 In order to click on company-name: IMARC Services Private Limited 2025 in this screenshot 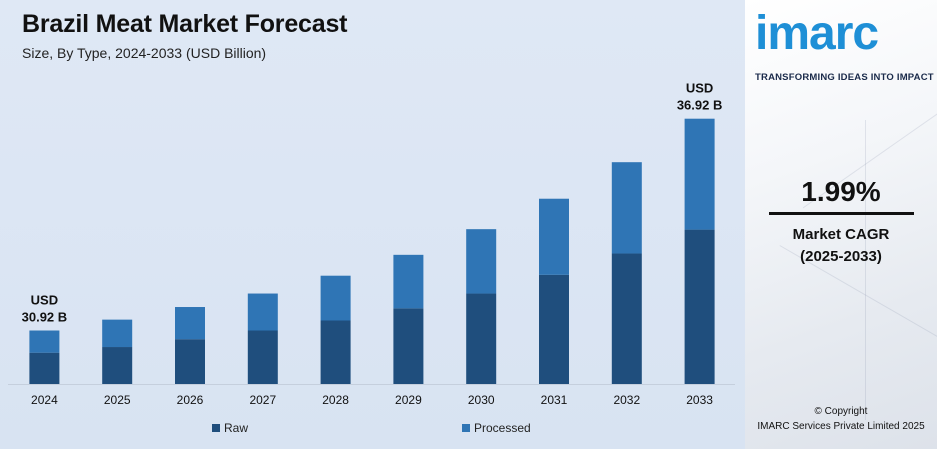, I will do `click(841, 426)`.